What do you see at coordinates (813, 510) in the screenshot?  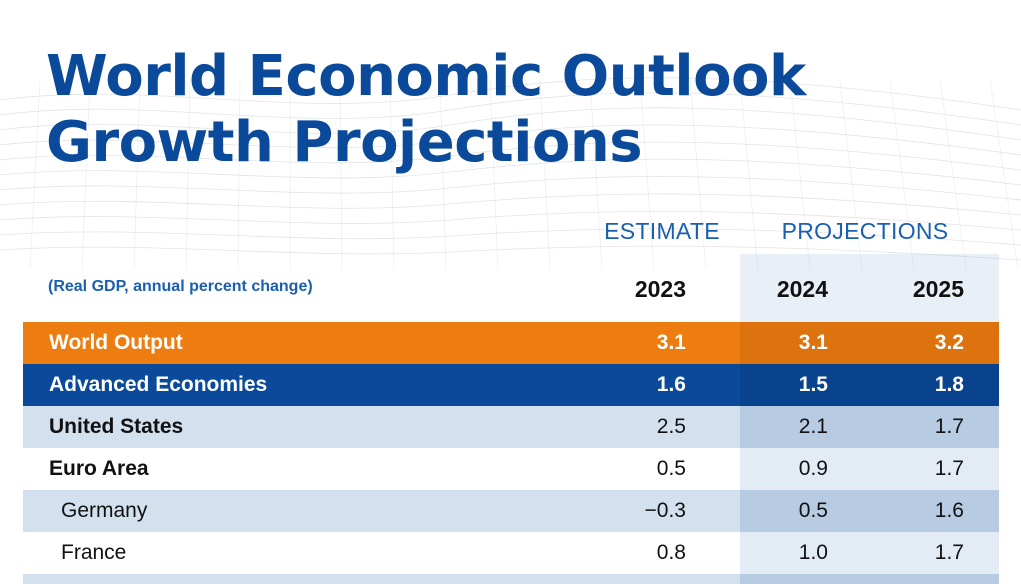 I see `value-2024: 0.5` at bounding box center [813, 510].